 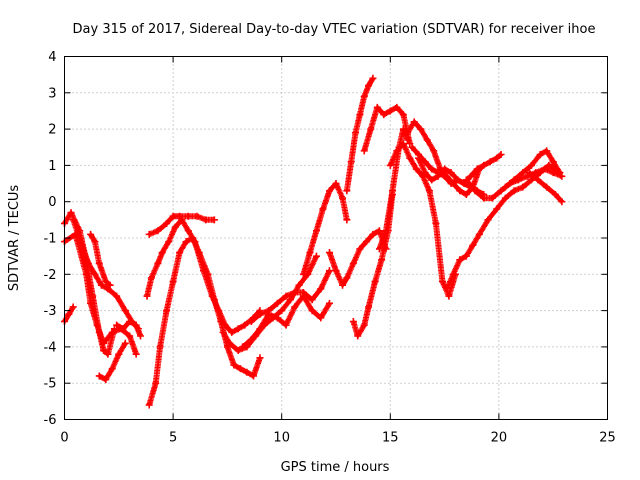 What do you see at coordinates (499, 438) in the screenshot?
I see `x-tick-label: 20` at bounding box center [499, 438].